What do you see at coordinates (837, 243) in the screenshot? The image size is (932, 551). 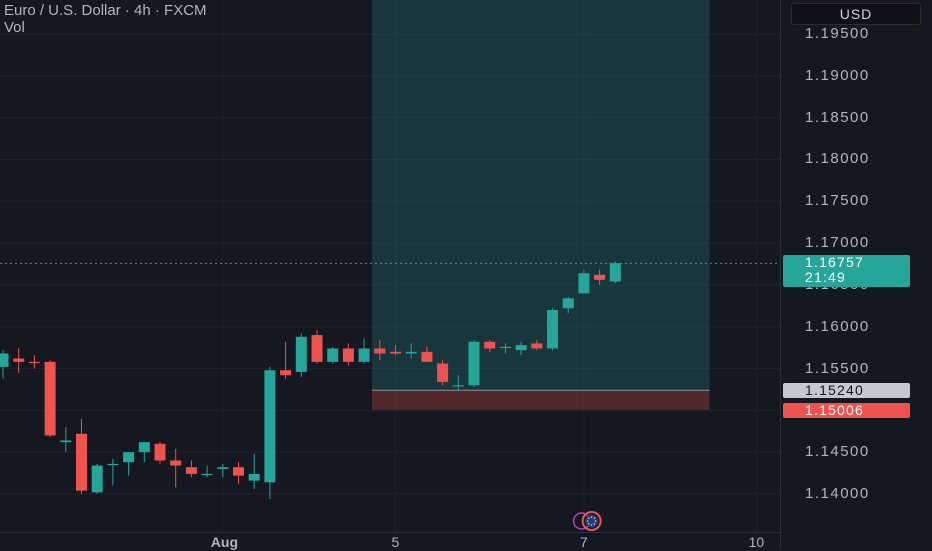 I see `price-tick-label: 1.17000` at bounding box center [837, 243].